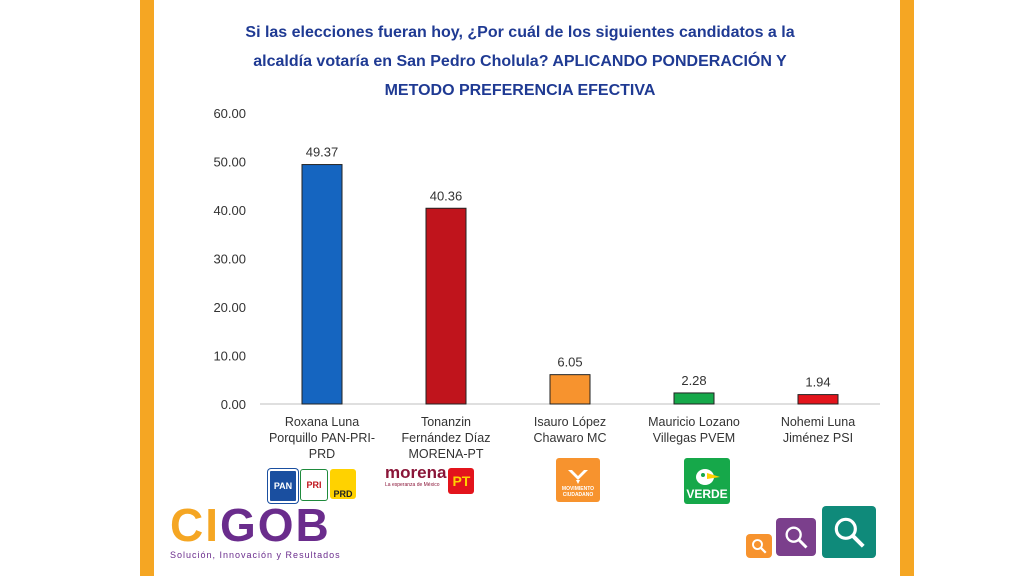  What do you see at coordinates (233, 404) in the screenshot?
I see `y-tick-label: 0.00` at bounding box center [233, 404].